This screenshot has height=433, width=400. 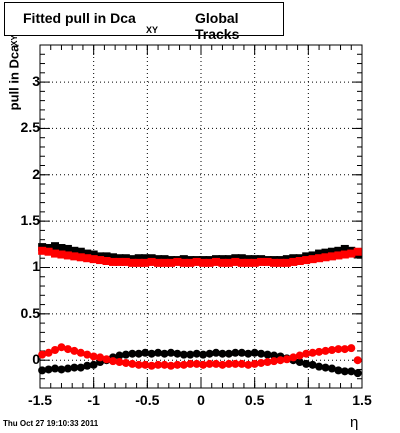 What do you see at coordinates (144, 22) in the screenshot?
I see `title-box: Fitted pull in Dca XY Global Tracks` at bounding box center [144, 22].